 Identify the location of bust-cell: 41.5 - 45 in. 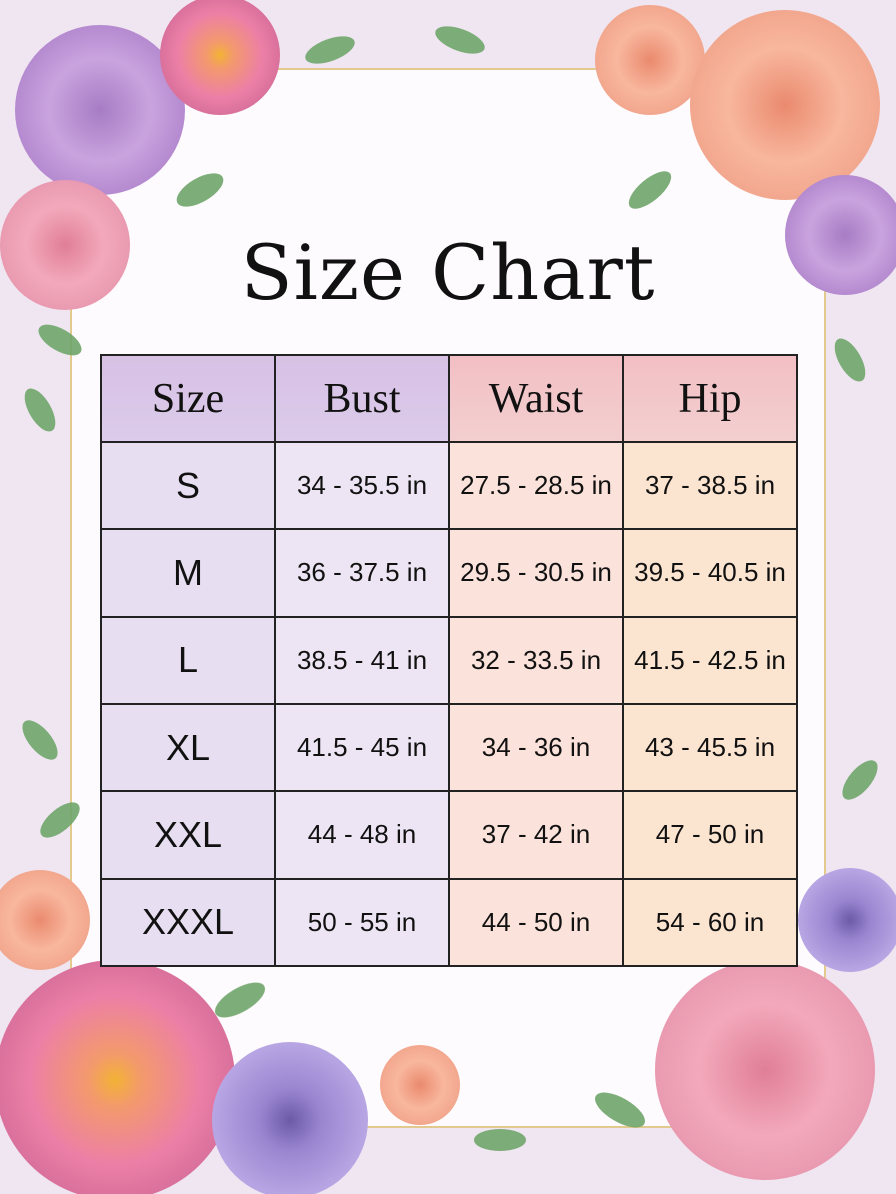
(362, 747).